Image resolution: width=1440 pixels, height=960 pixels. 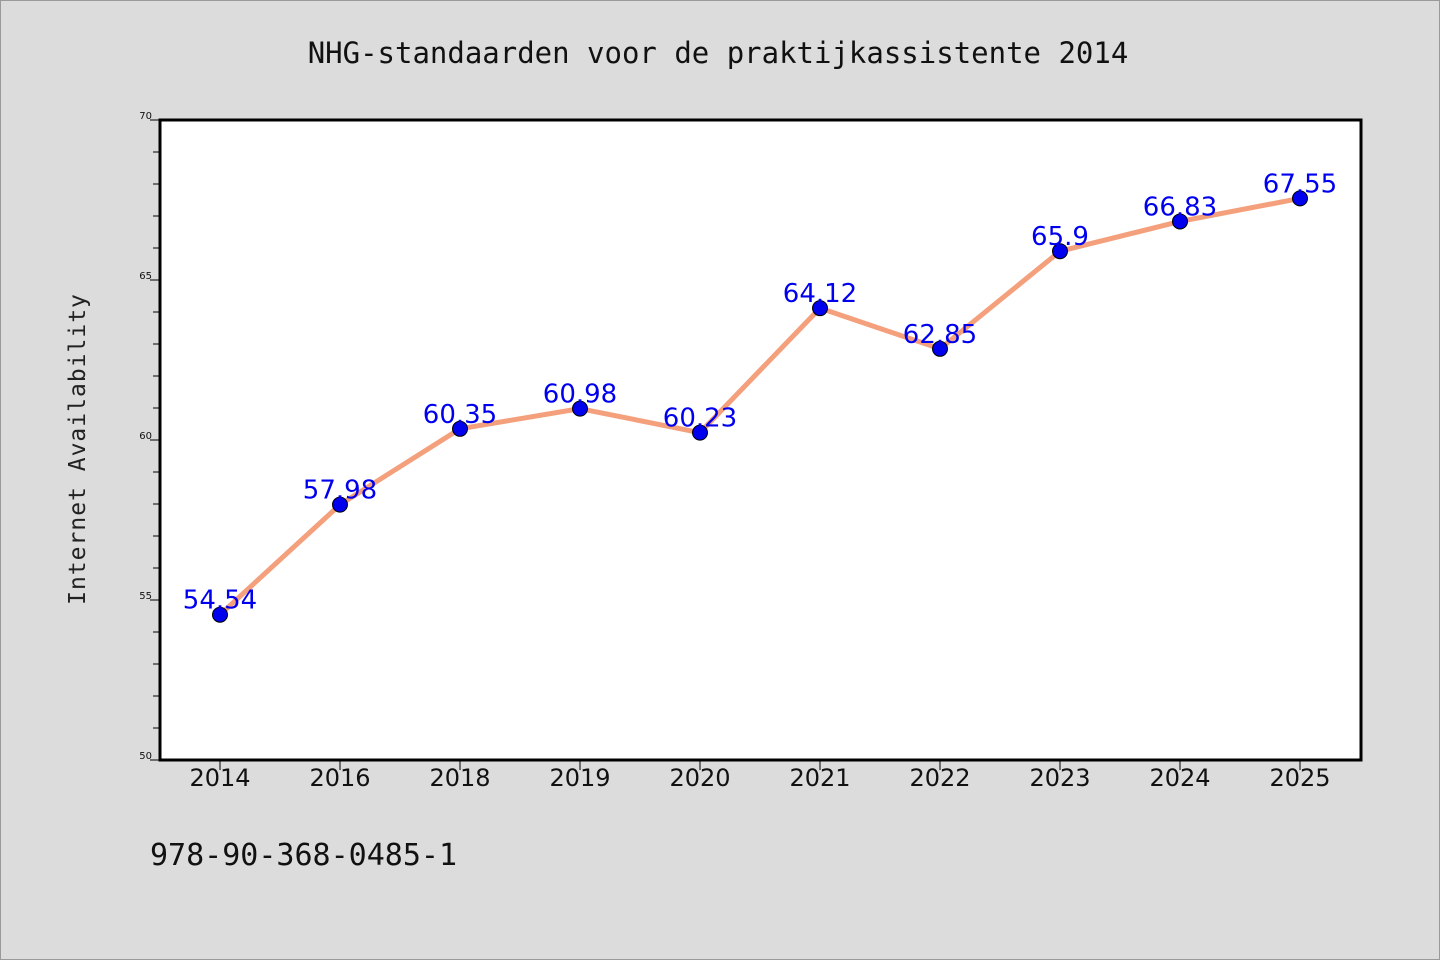 I want to click on data-label: 62.85, so click(x=940, y=335).